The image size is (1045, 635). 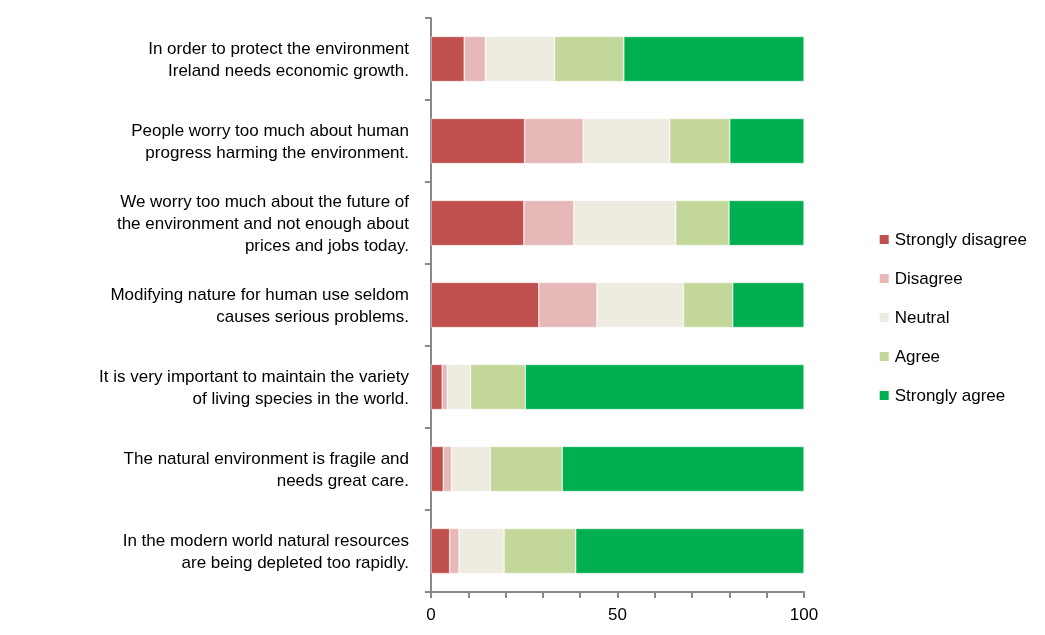 I want to click on y-tick-label: We worry too much about the future of the environment and not enough about prices and jobs today., so click(x=263, y=223).